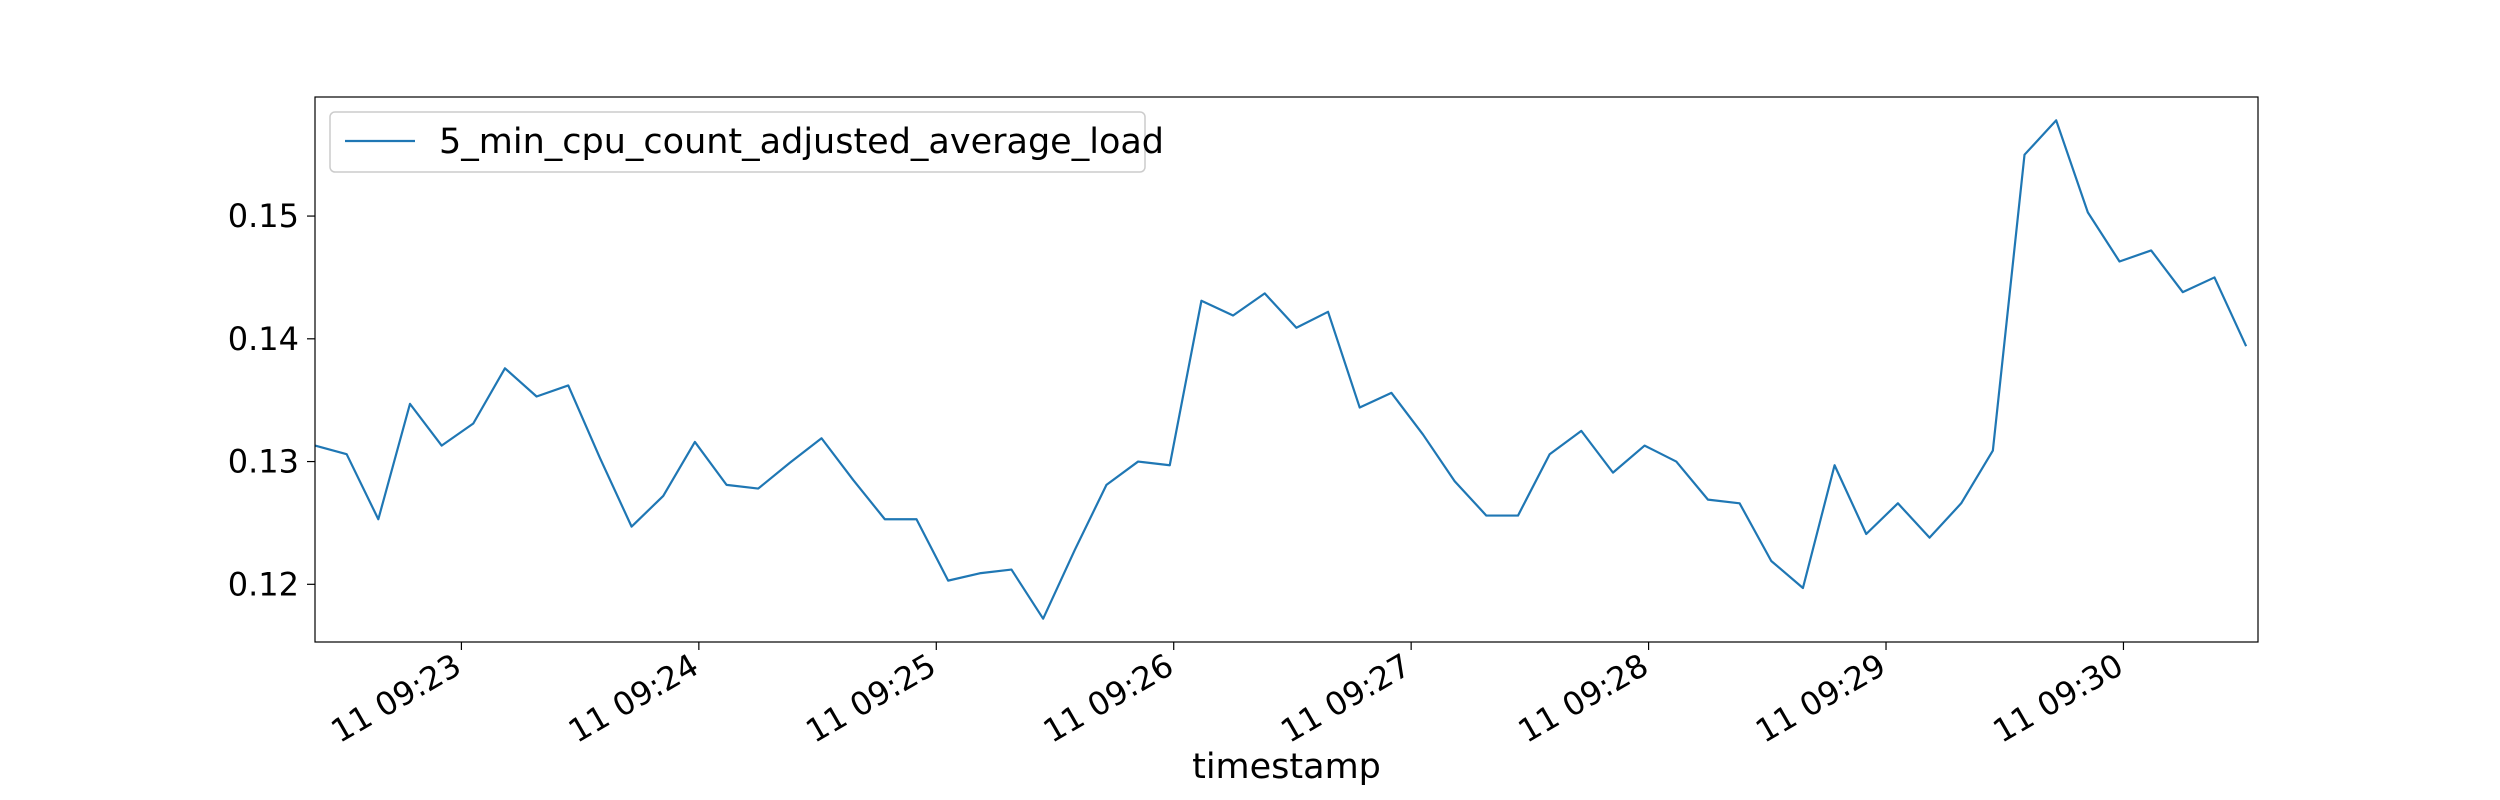 This screenshot has height=800, width=2500. I want to click on y-tick-label: 0.14, so click(263, 339).